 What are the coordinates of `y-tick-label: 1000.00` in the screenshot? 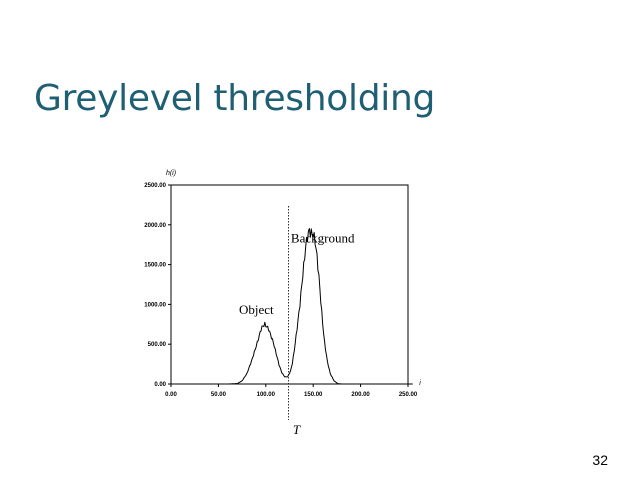 It's located at (155, 305).